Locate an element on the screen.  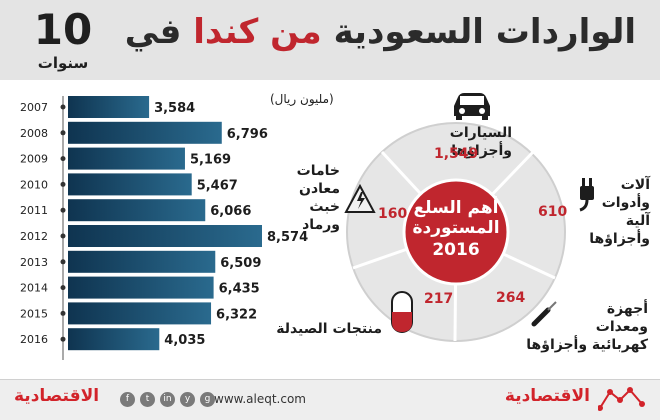
unit-label: (مليون ريال) is located at coordinates (302, 99).